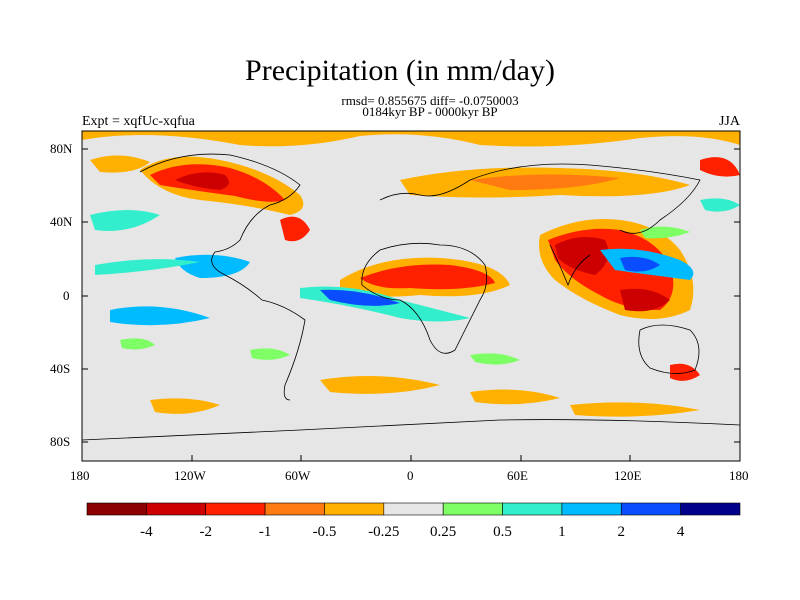  I want to click on lat-tick-40n: 40N, so click(61, 221).